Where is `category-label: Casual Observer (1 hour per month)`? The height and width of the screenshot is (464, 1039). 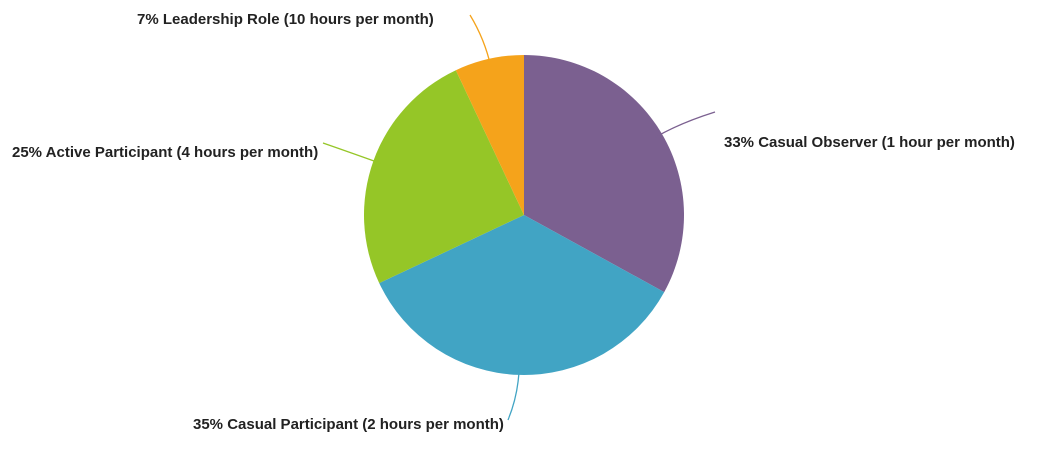
category-label: Casual Observer (1 hour per month) is located at coordinates (886, 142).